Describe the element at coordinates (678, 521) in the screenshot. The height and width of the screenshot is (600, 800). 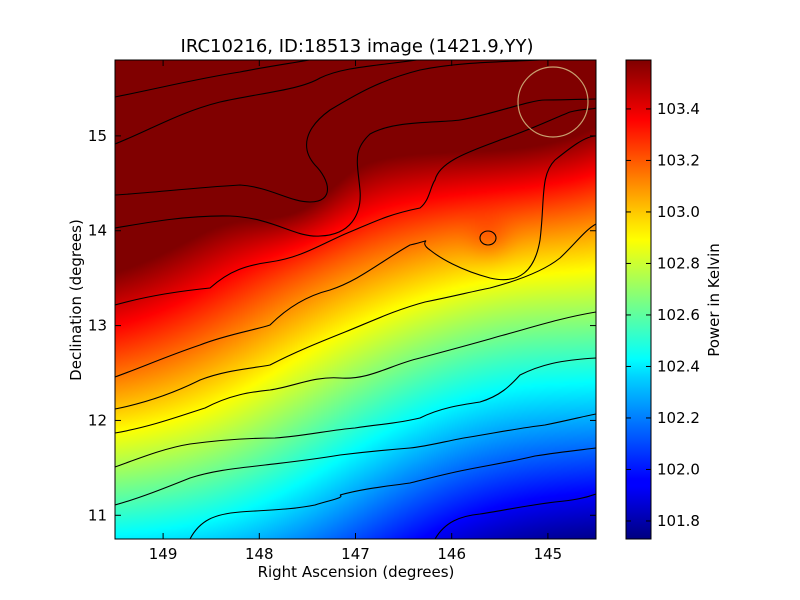
I see `colorbar-tick-label: 101.8` at that location.